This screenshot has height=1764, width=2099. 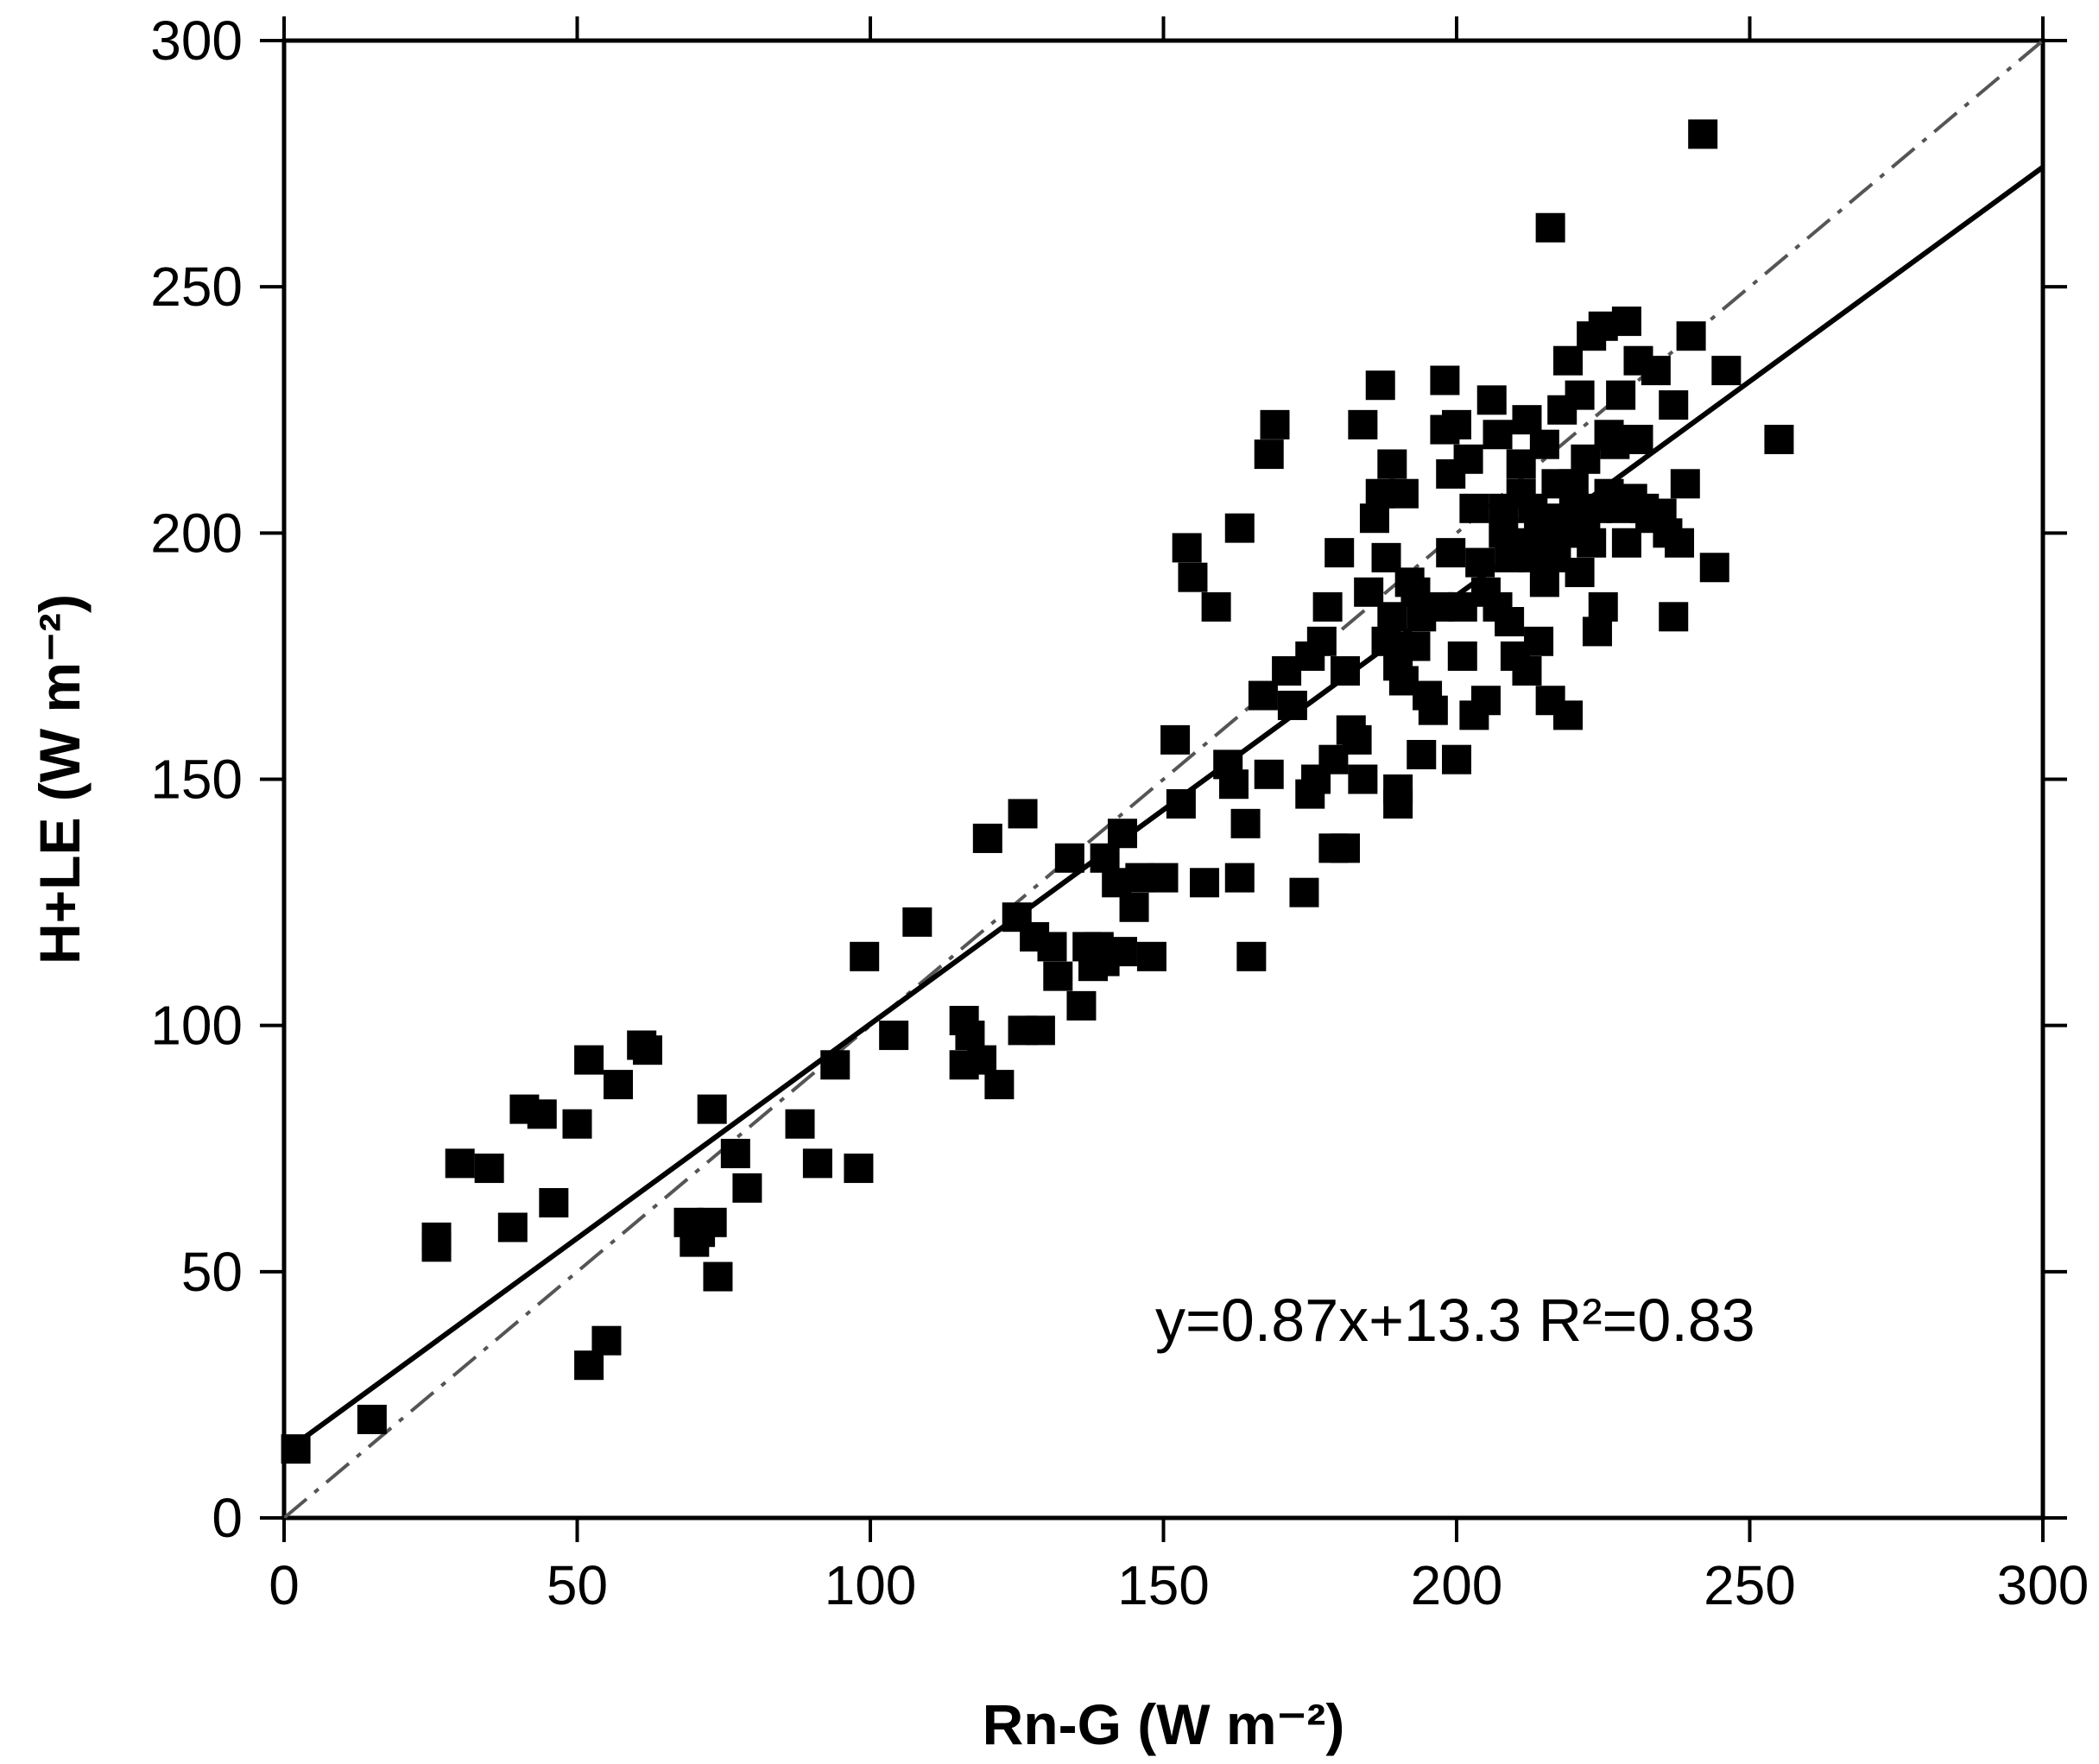 I want to click on regression-annotation: y=0.87x+13.3 R²=0.83, so click(x=1455, y=1320).